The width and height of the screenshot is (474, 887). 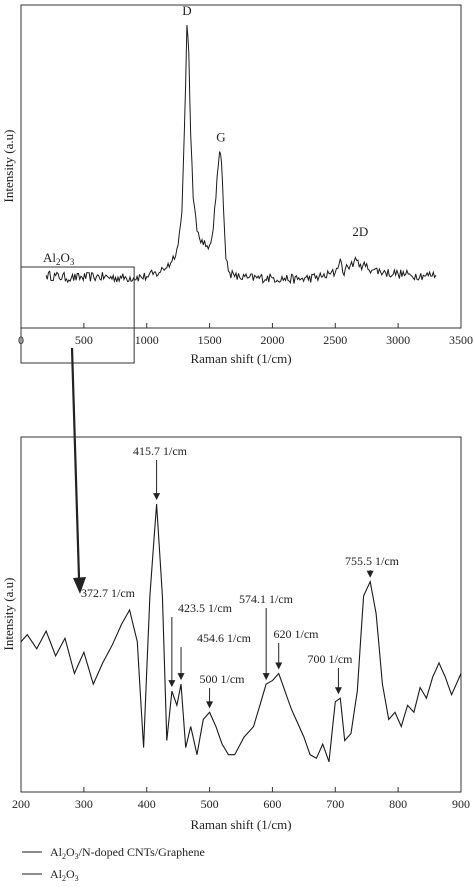 What do you see at coordinates (461, 340) in the screenshot?
I see `x-tick-label: 3500` at bounding box center [461, 340].